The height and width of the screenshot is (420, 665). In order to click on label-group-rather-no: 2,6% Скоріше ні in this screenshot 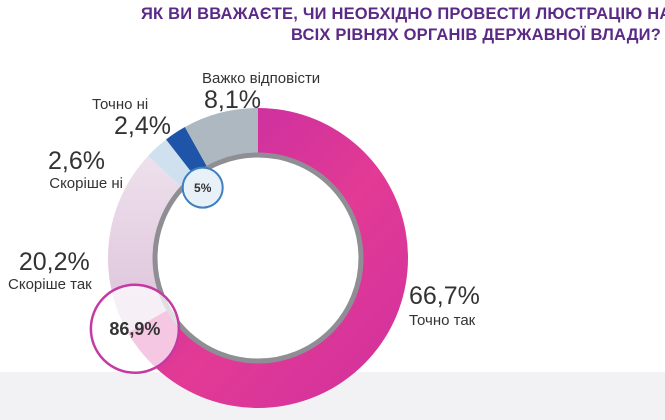, I will do `click(85, 170)`.